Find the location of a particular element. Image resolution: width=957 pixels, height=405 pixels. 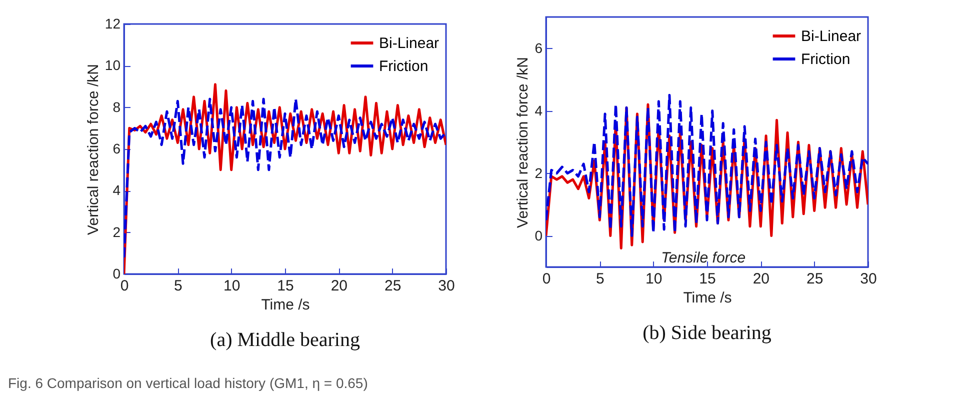

line-series is located at coordinates (285, 178).